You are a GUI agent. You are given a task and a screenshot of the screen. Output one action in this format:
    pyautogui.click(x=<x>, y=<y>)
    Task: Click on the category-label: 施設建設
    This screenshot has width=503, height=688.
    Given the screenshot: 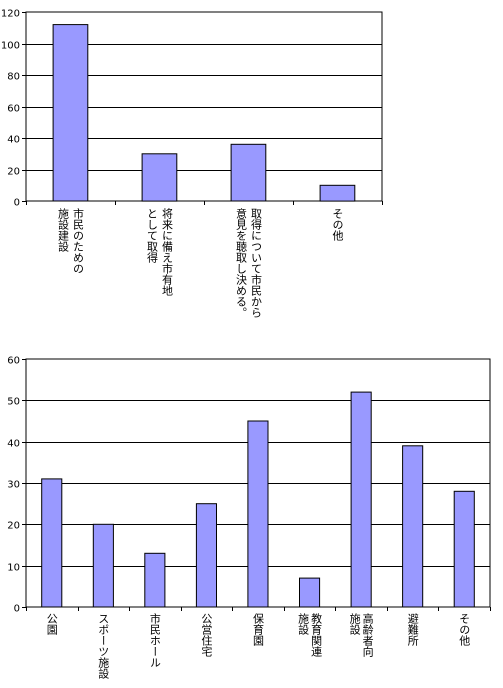 What is the action you would take?
    pyautogui.click(x=63, y=230)
    